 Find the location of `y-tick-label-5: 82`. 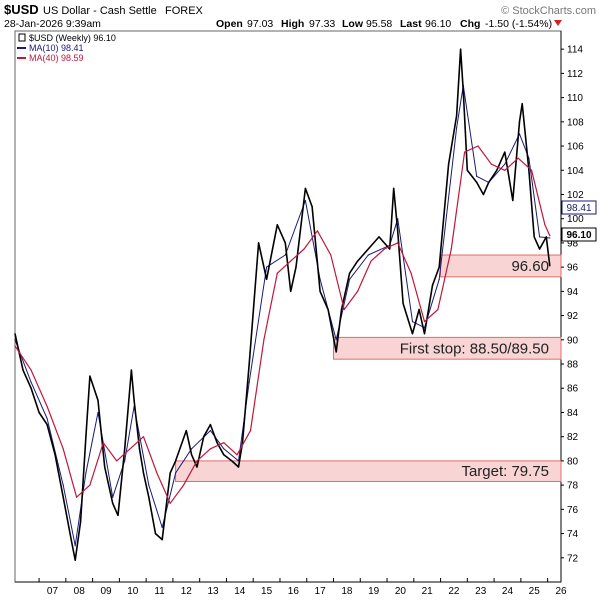

y-tick-label-5: 82 is located at coordinates (573, 437).